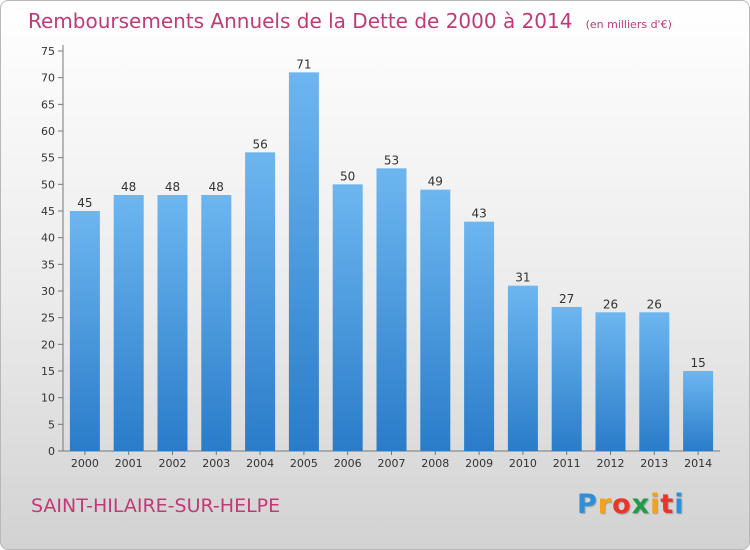 The width and height of the screenshot is (750, 550). I want to click on data-label: 27, so click(566, 299).